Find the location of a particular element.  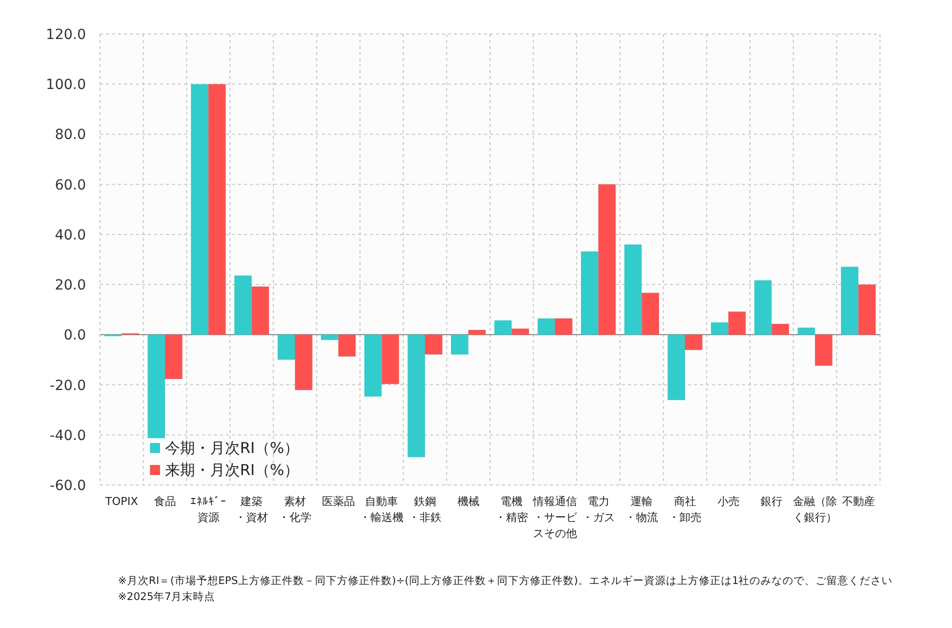

x-tick-label: 建築・資材 is located at coordinates (251, 509).